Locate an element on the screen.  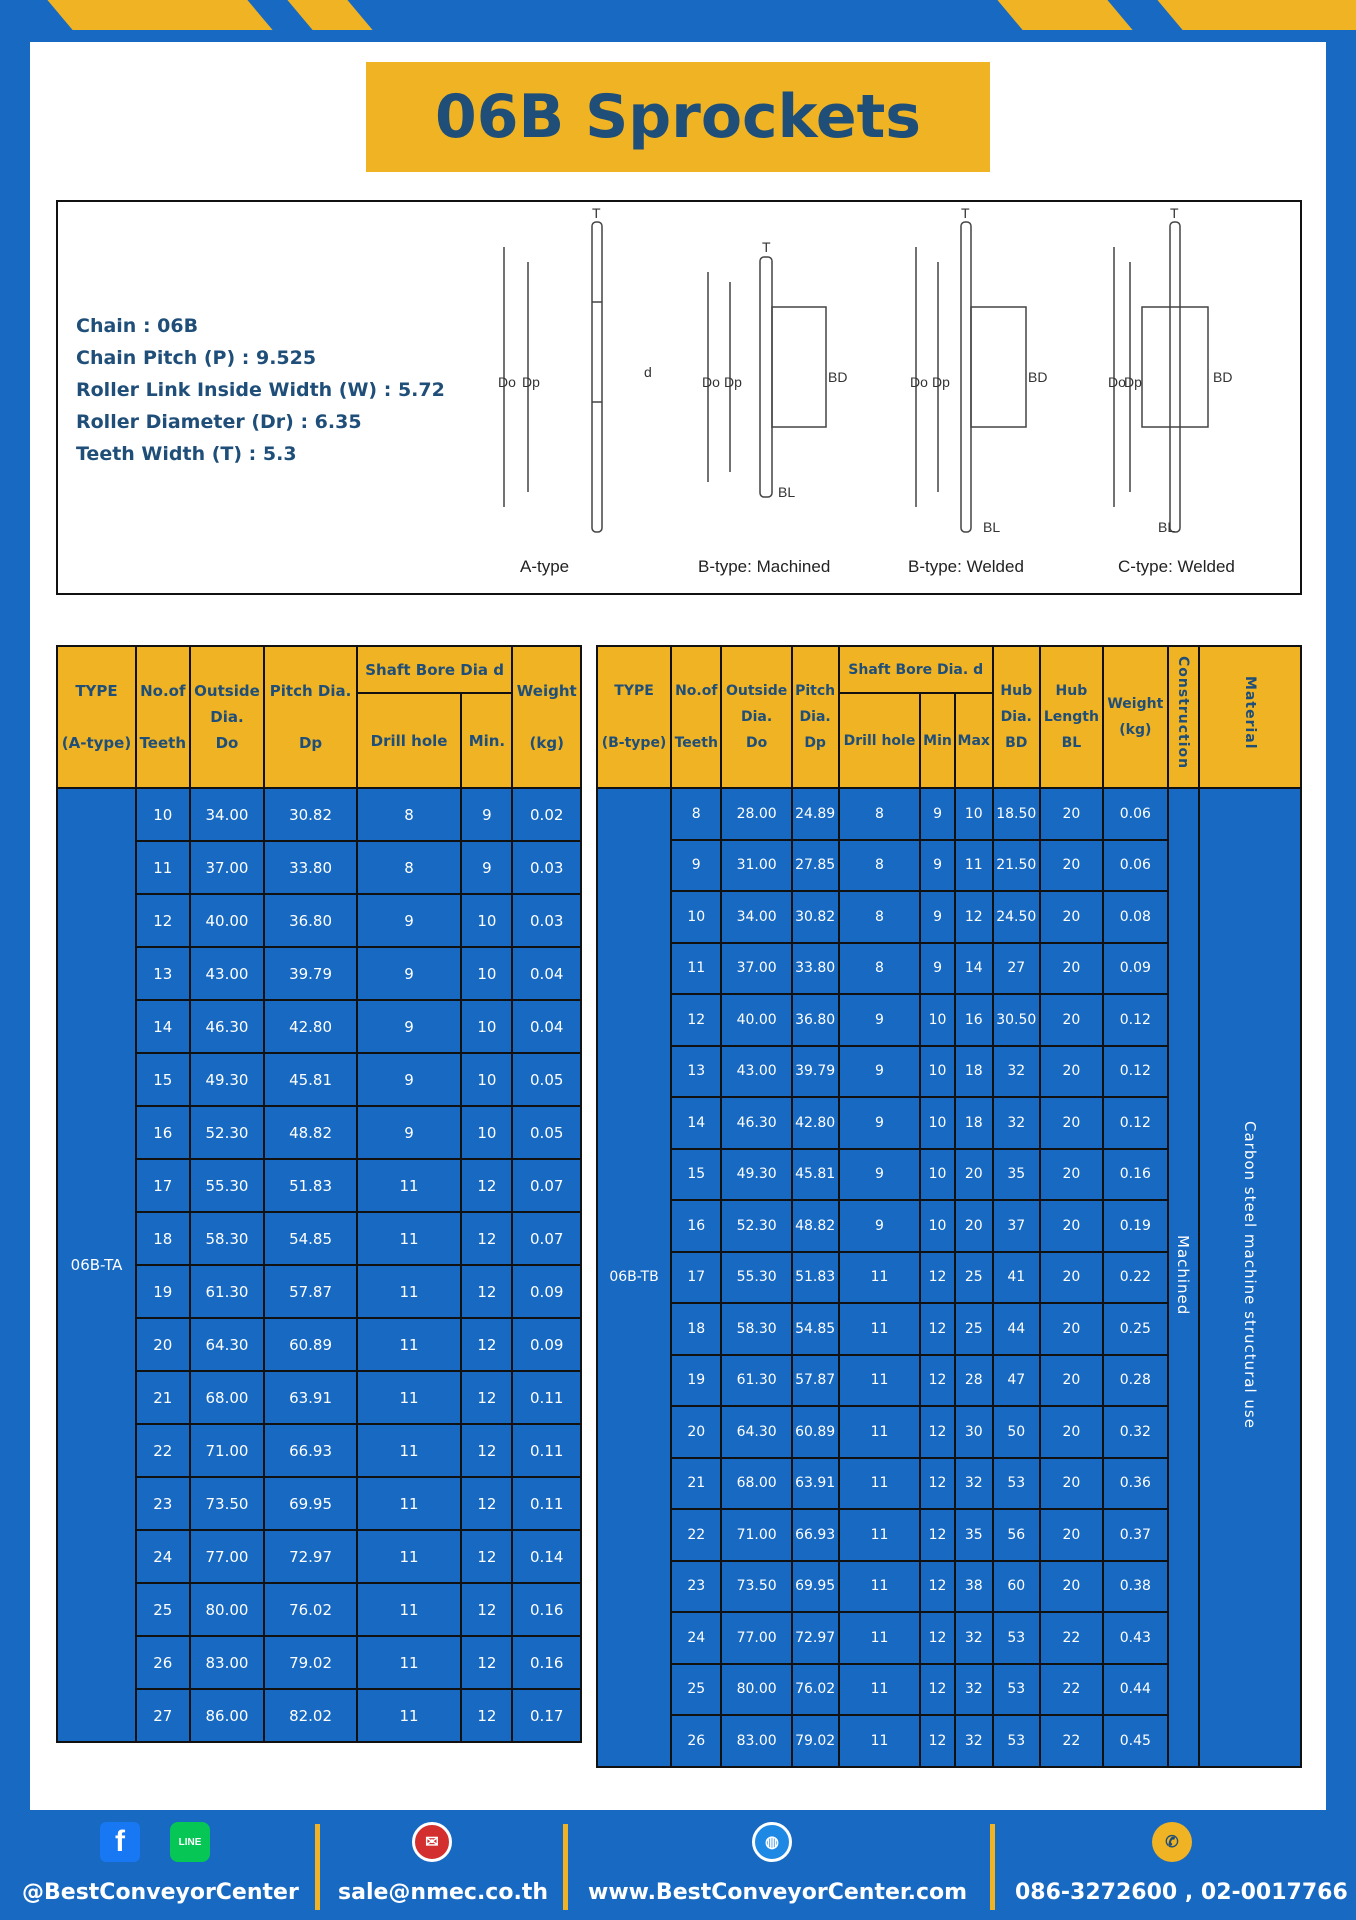
facebook-handle: @BestConveyorCenter is located at coordinates (160, 1892).